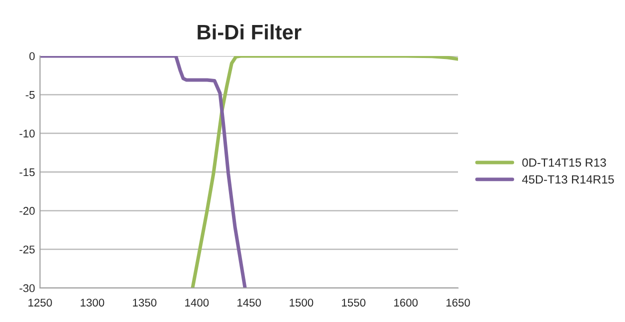  Describe the element at coordinates (197, 302) in the screenshot. I see `x-tick-label: 1400` at that location.